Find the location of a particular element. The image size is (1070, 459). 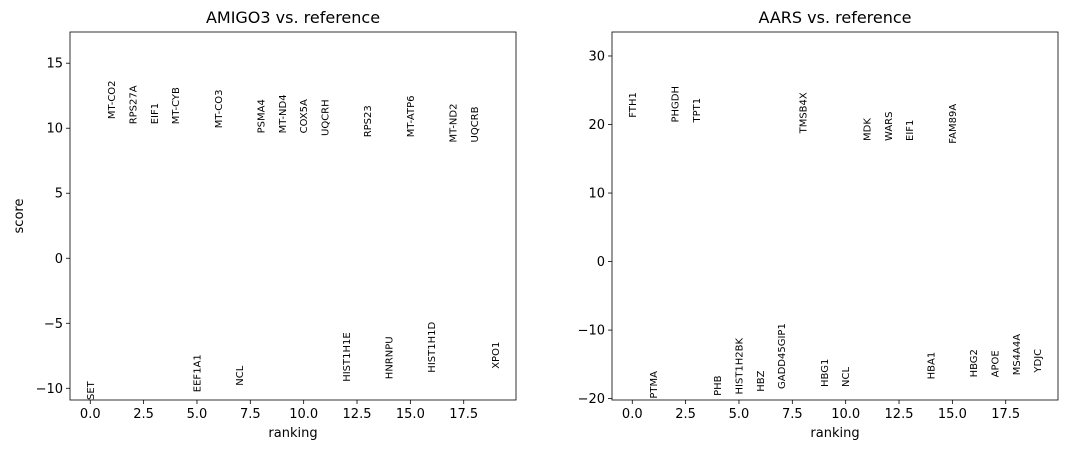

y-tick-label: −20 is located at coordinates (591, 399).